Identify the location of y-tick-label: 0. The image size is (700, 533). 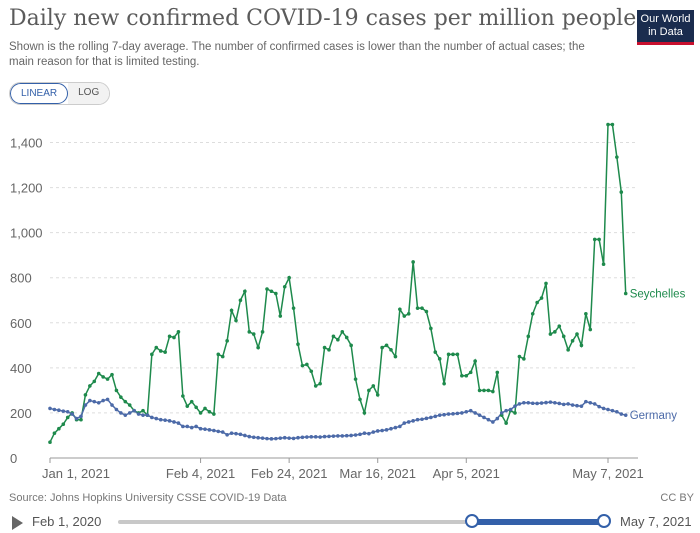
(13, 458).